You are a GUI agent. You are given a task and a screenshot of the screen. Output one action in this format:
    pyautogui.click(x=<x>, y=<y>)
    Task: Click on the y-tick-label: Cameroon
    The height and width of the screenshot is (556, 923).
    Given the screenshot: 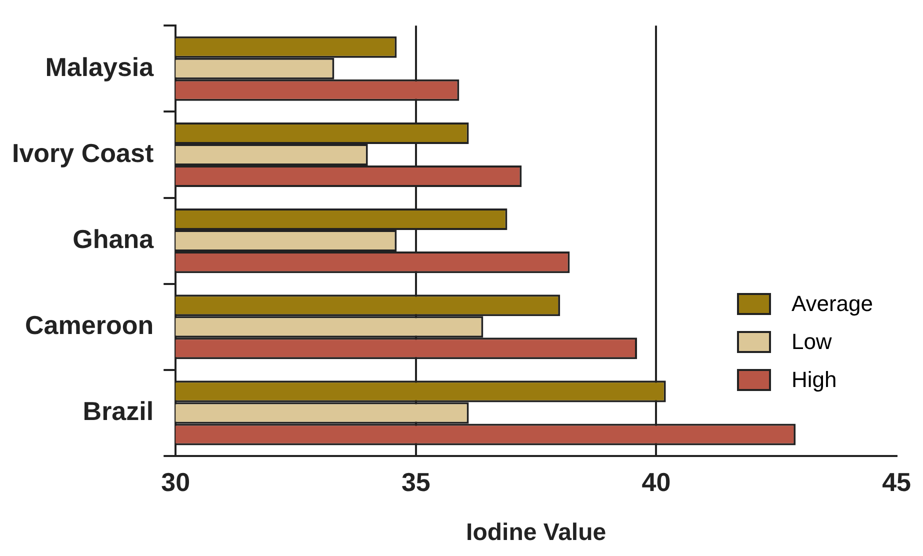 What is the action you would take?
    pyautogui.click(x=89, y=325)
    